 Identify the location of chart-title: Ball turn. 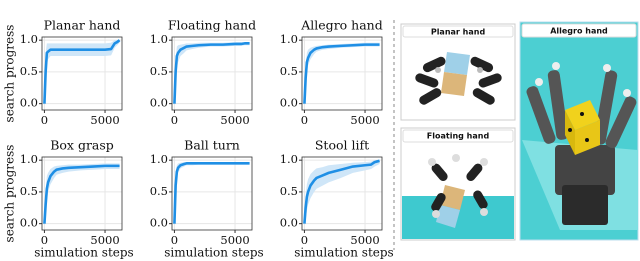
(212, 145).